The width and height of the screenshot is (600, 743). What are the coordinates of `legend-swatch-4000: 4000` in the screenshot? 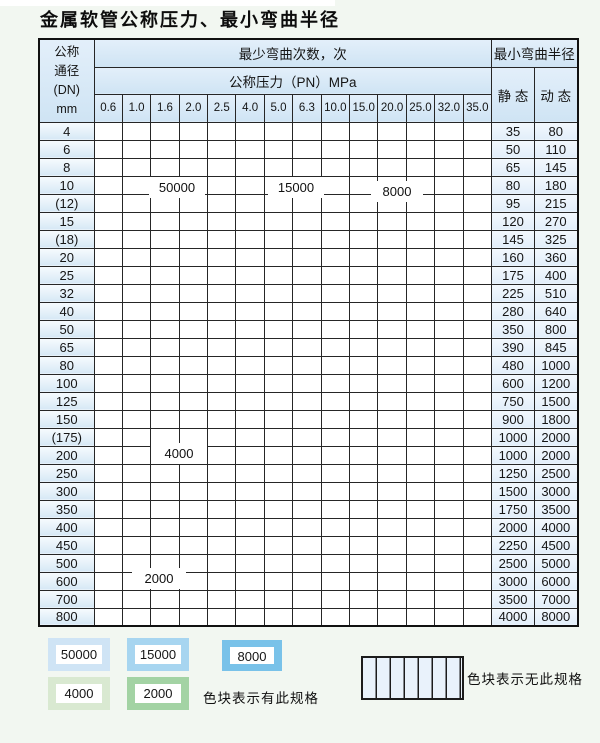 It's located at (79, 693).